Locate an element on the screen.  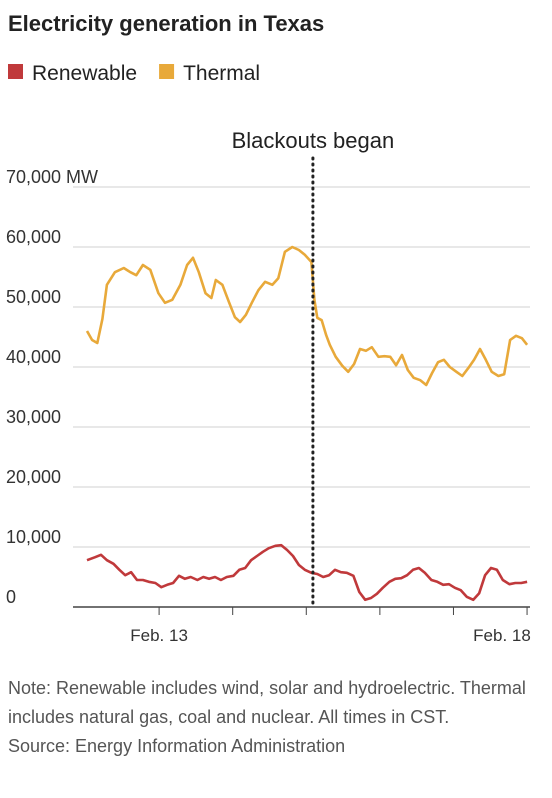
y-tick-label: 30,000 is located at coordinates (33, 417).